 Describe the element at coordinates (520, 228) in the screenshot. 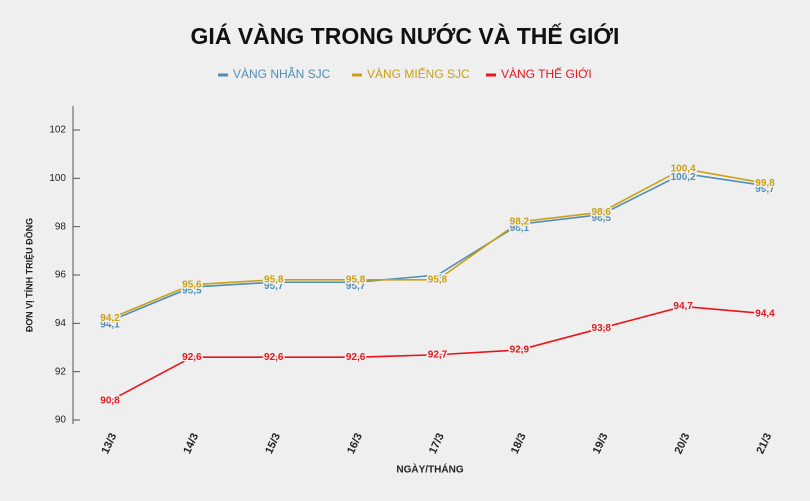

I see `data-label: 98,1` at that location.